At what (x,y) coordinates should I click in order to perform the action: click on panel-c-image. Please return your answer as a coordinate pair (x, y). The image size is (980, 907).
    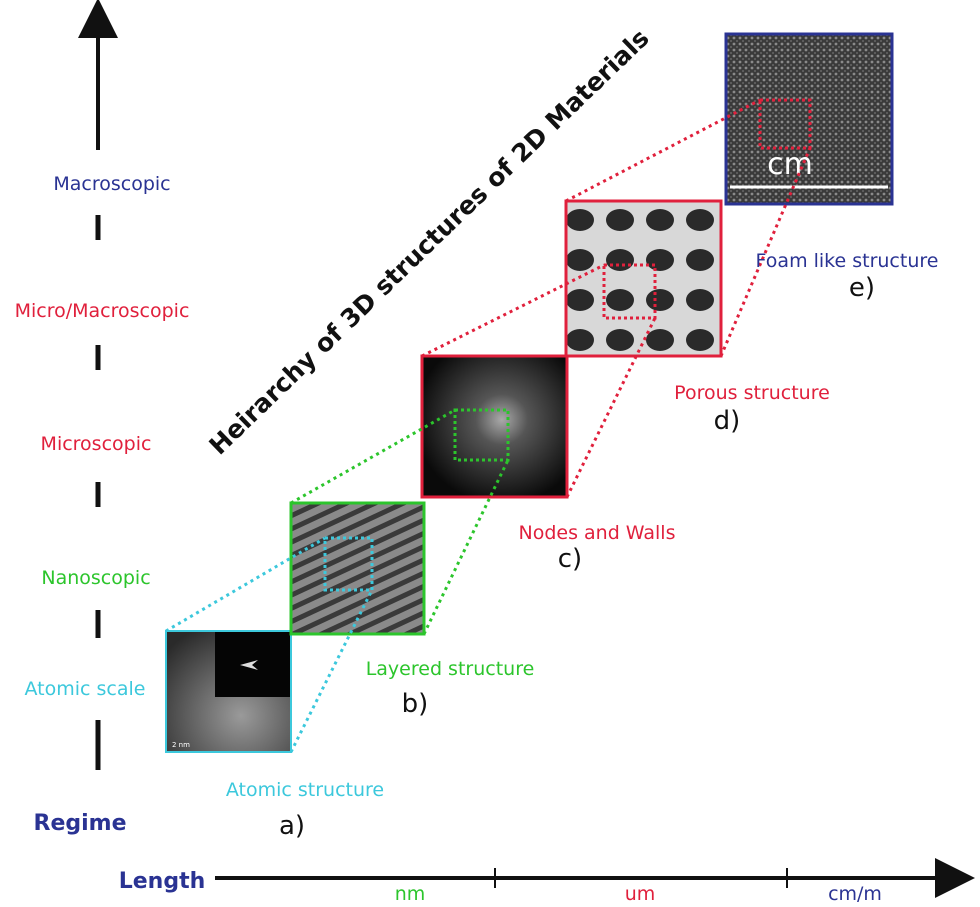
    Looking at the image, I should click on (494, 426).